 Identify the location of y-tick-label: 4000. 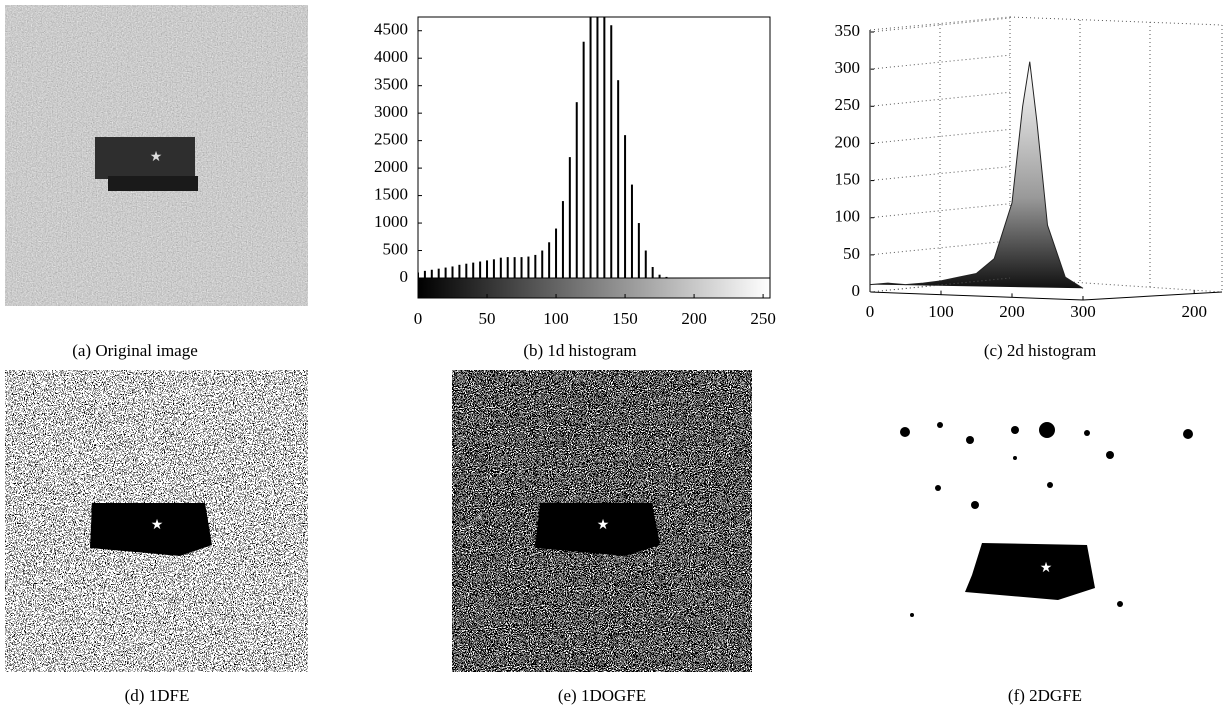
(391, 56).